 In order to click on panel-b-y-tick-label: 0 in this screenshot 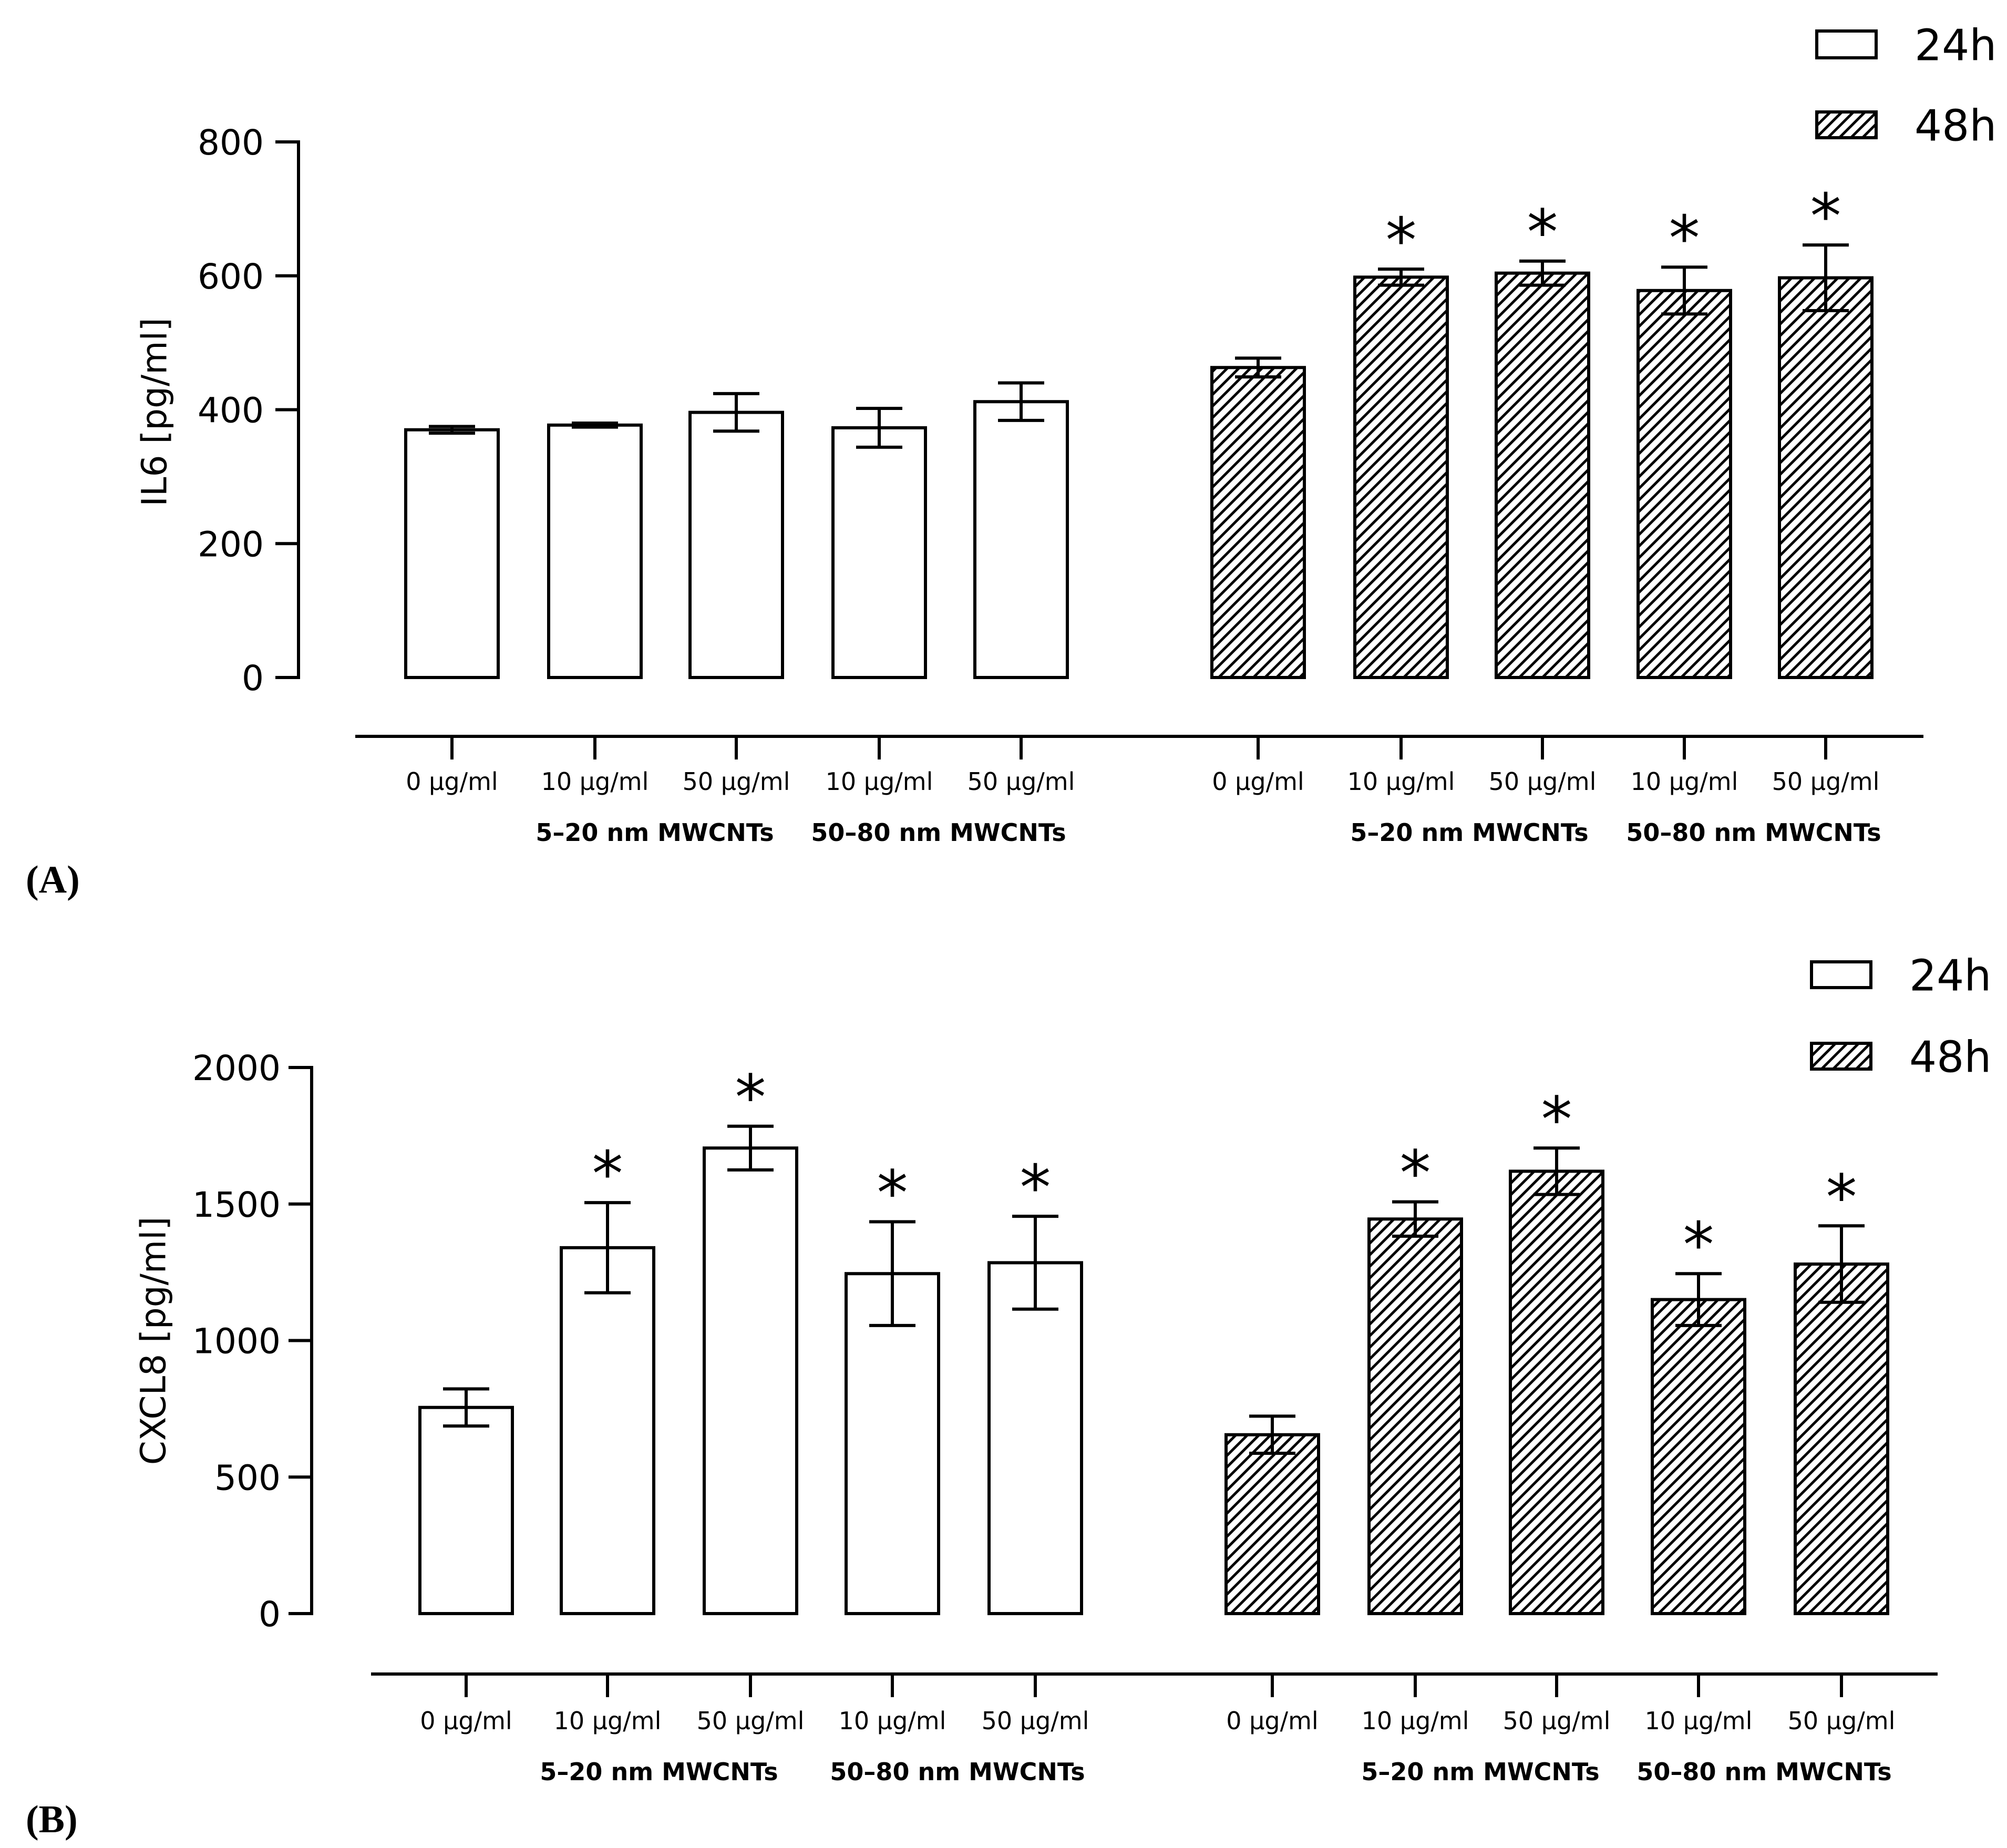, I will do `click(270, 1615)`.